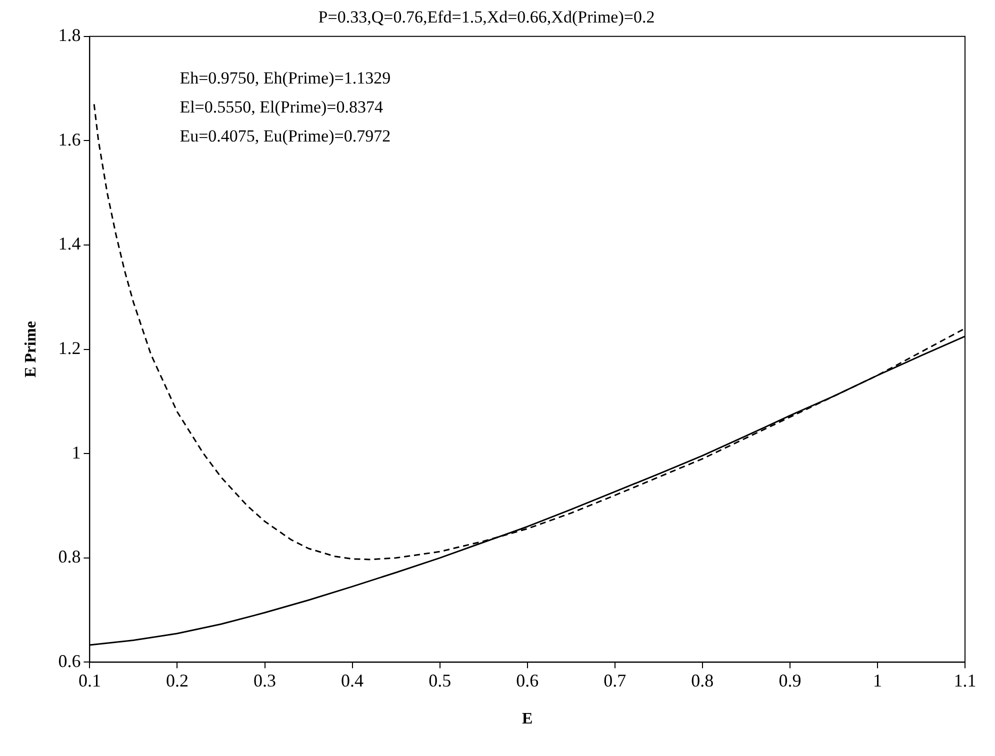 This screenshot has width=995, height=756. Describe the element at coordinates (69, 244) in the screenshot. I see `y-tick-label: 1.4` at that location.